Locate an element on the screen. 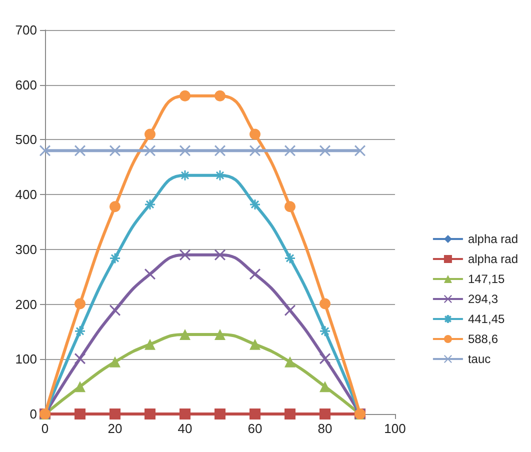 The height and width of the screenshot is (452, 531). y-tick-label: 600 is located at coordinates (26, 84).